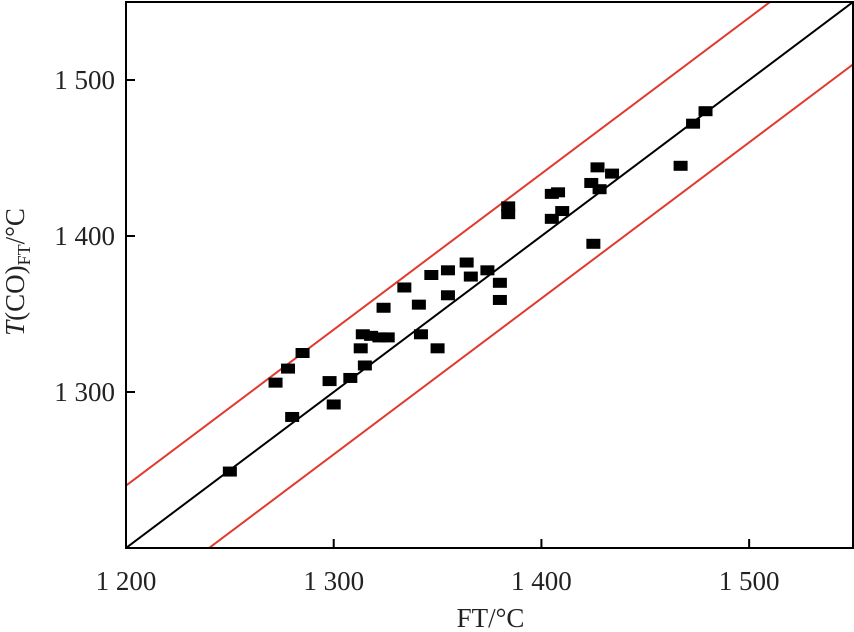 Image resolution: width=854 pixels, height=632 pixels. I want to click on y-axis-label: T(CO)FT/°C, so click(17, 272).